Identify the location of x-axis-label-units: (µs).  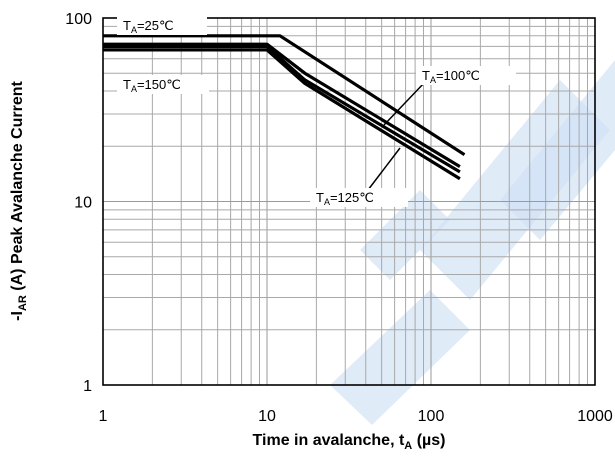
(428, 440).